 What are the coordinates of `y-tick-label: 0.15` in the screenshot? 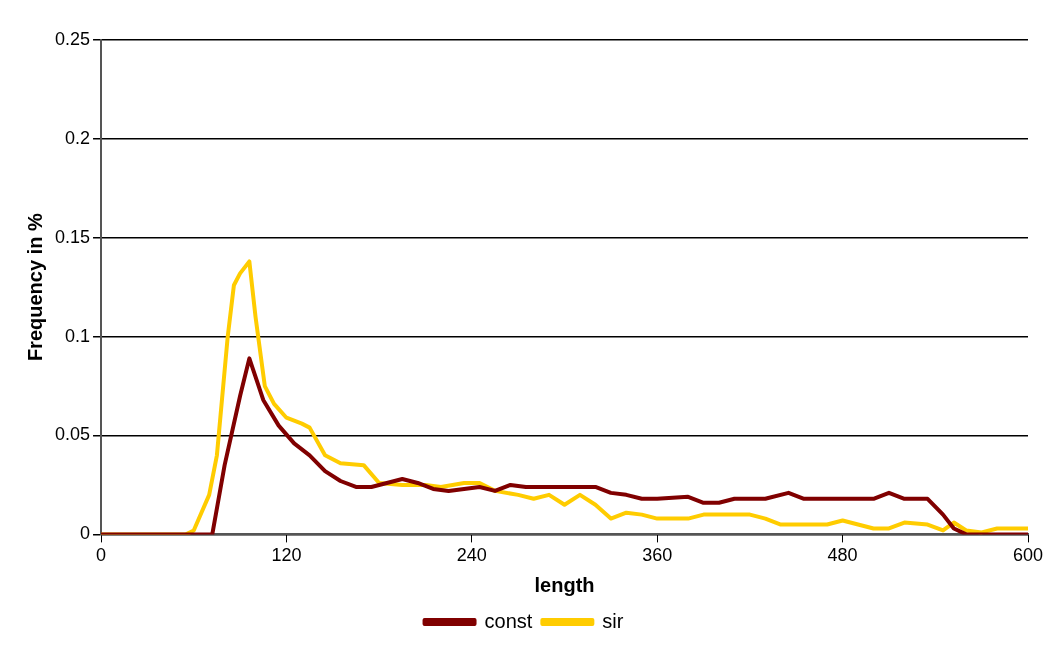 It's located at (72, 236).